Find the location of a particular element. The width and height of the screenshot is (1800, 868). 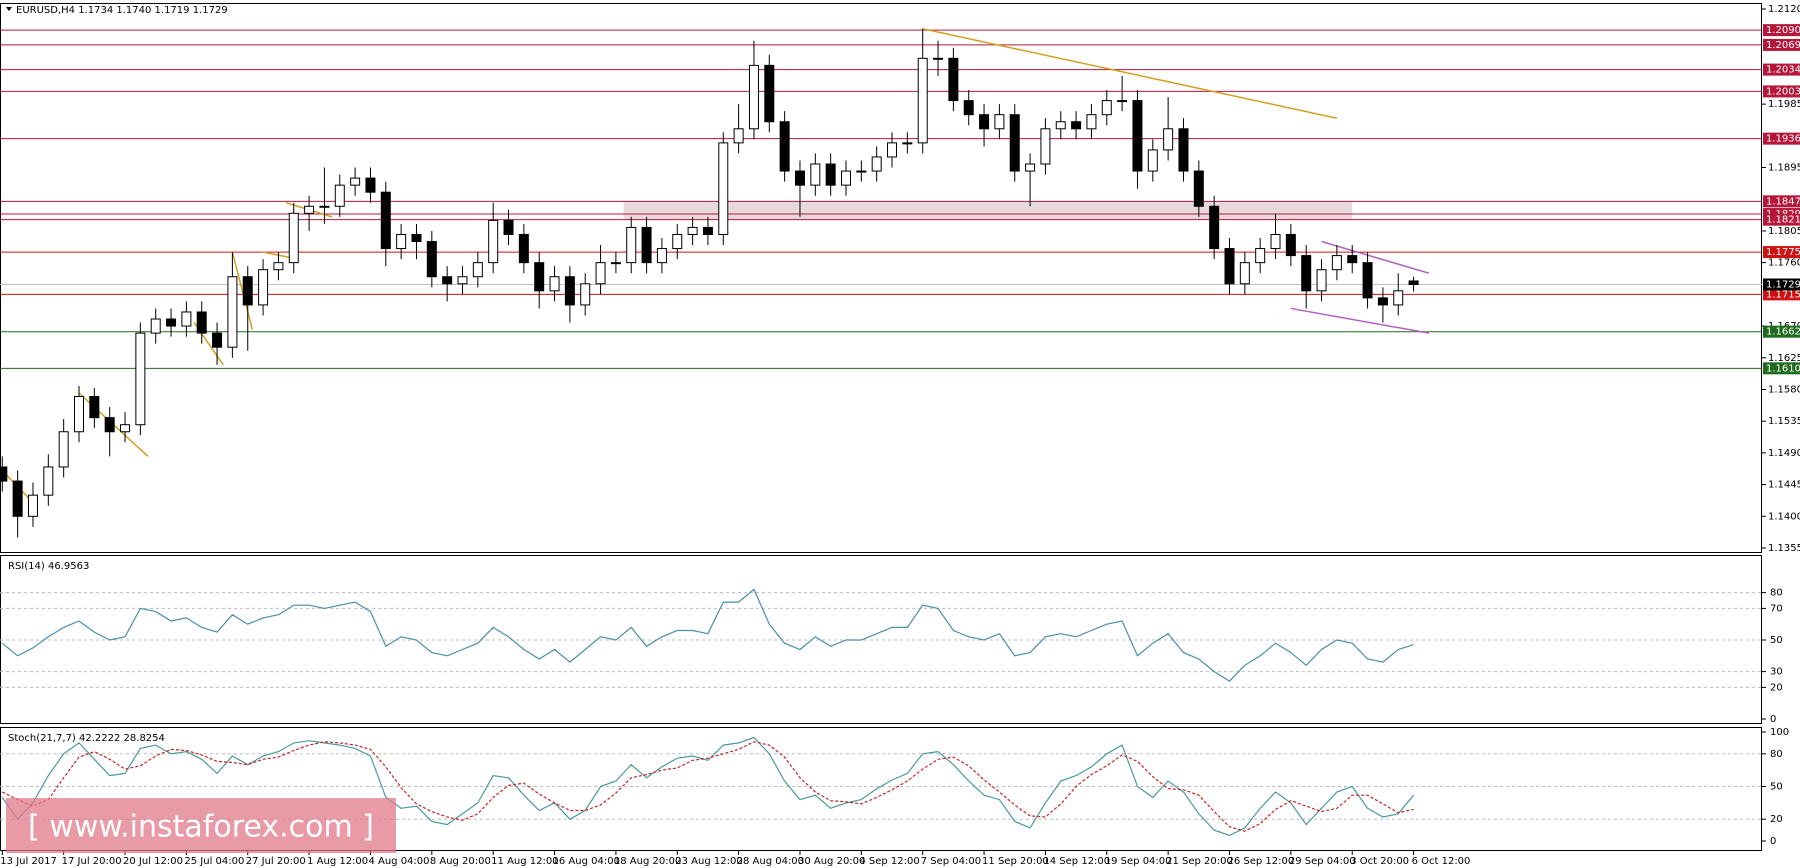

stoch-title: Stoch(21,7,7) 42.2222 28.8254 is located at coordinates (86, 738).